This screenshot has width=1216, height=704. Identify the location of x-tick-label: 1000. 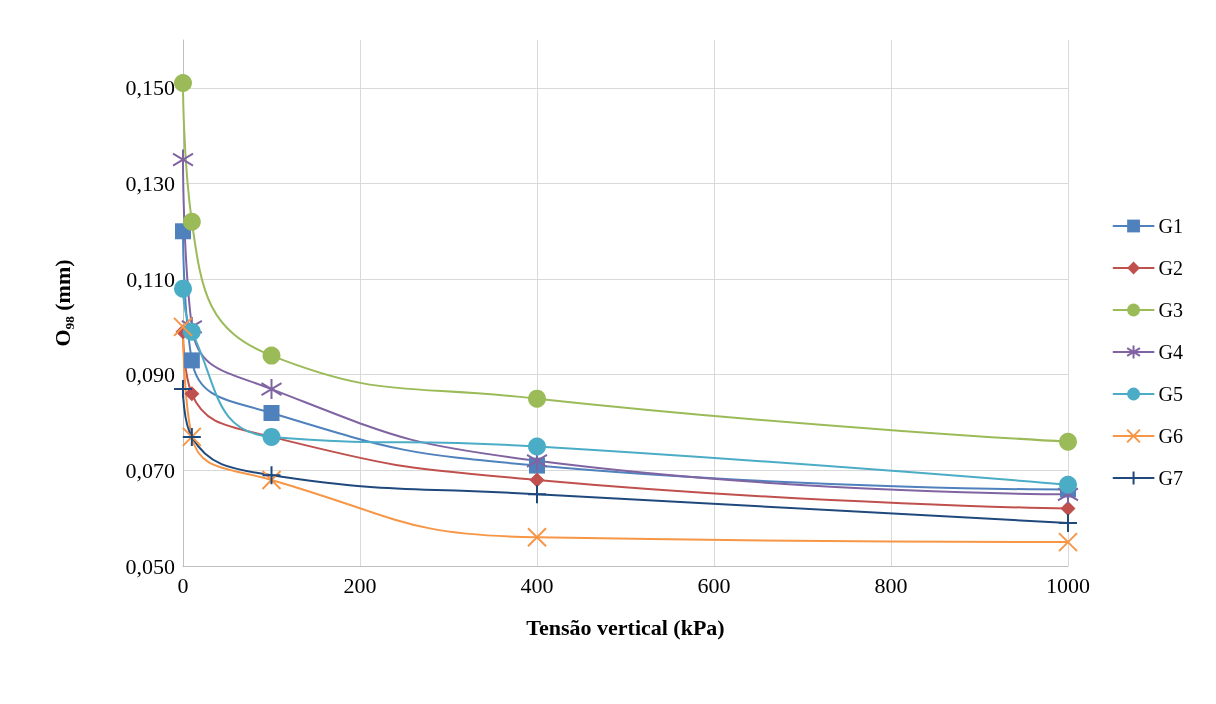
(1068, 585).